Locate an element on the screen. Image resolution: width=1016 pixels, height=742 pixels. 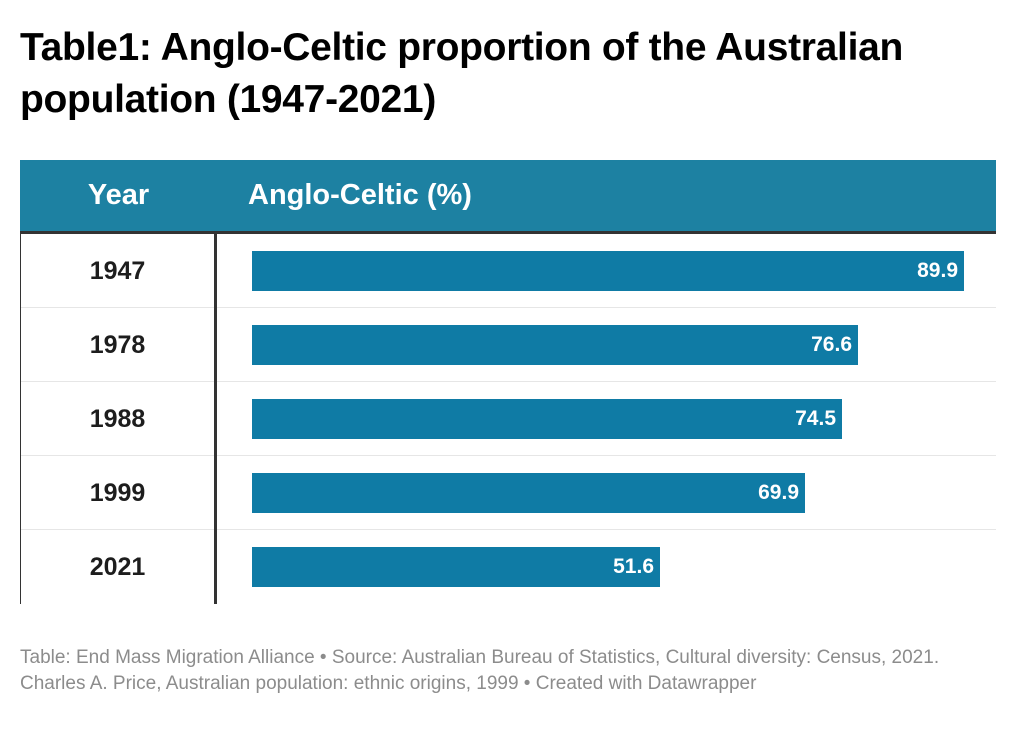
table-row: 2021 51.6 is located at coordinates (508, 567).